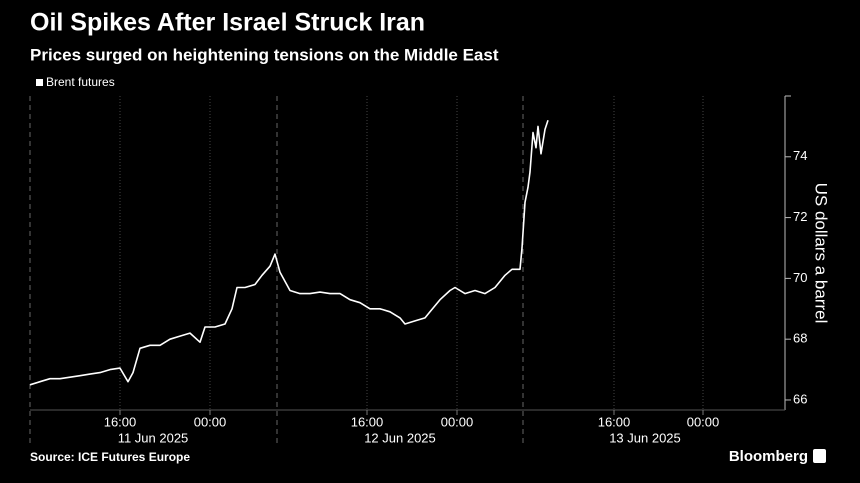  I want to click on legend-label: Brent futures, so click(80, 82).